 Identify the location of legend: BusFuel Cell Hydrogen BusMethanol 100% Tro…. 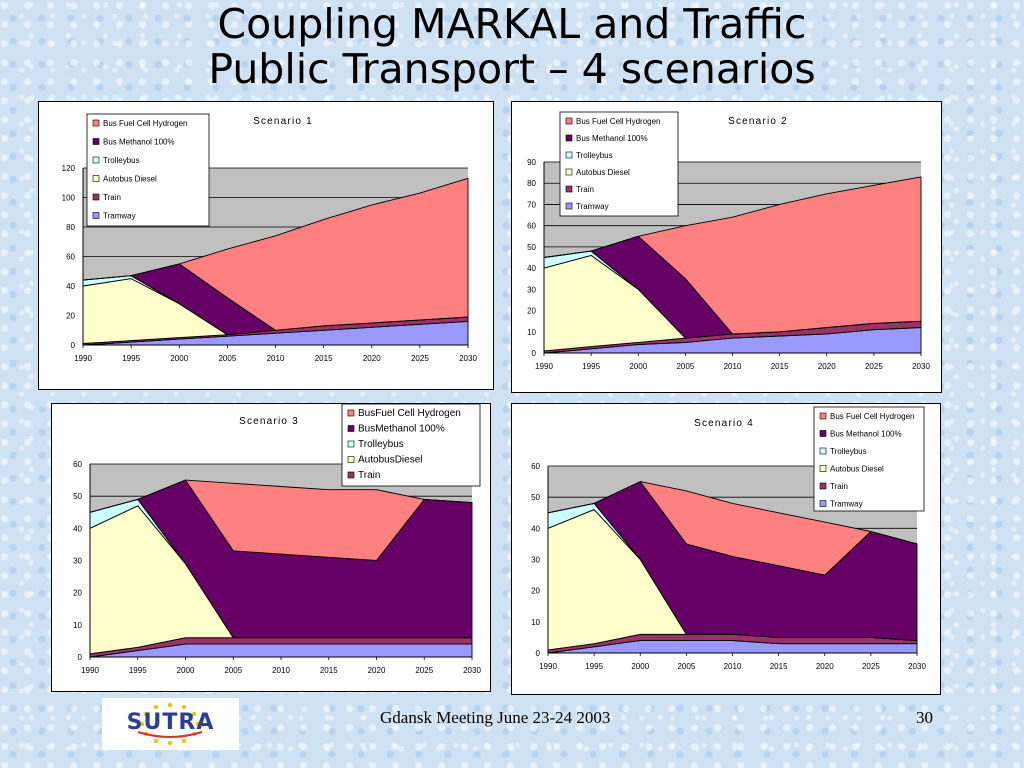
(411, 445).